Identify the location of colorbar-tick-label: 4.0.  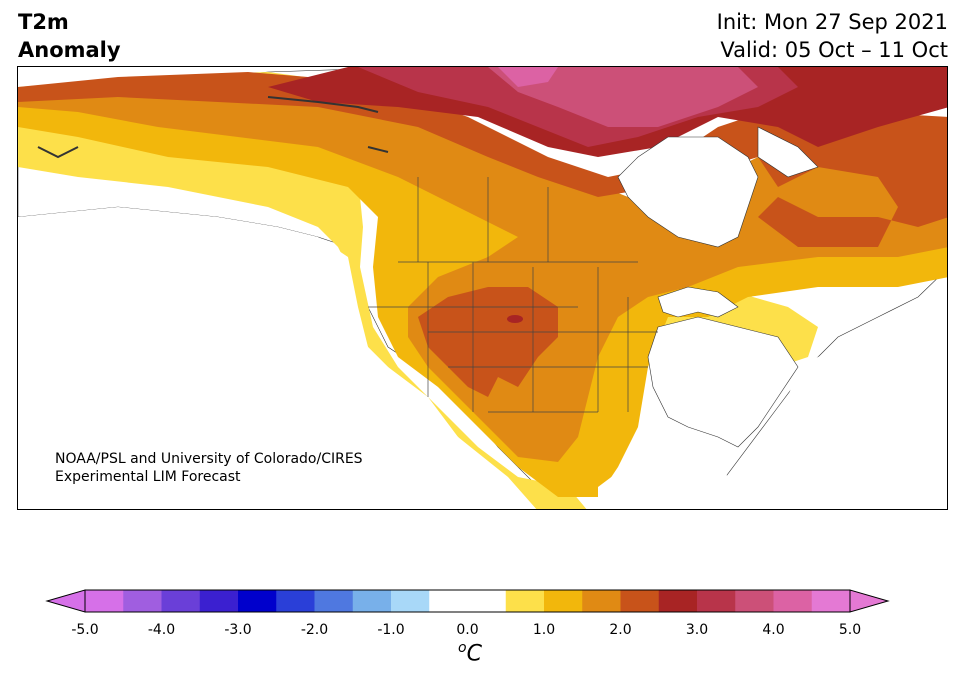
(773, 630).